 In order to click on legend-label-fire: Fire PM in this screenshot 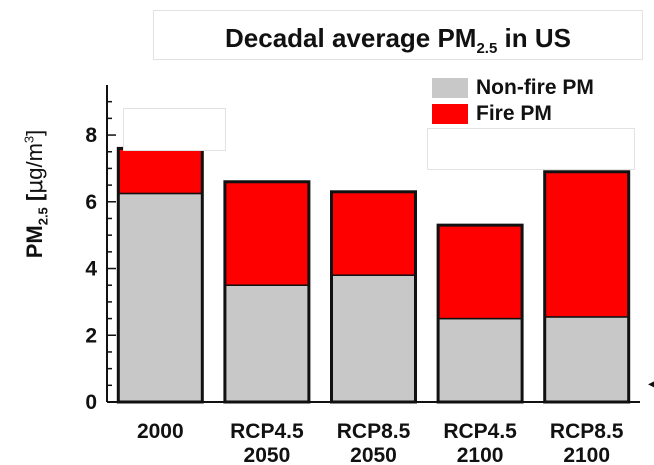, I will do `click(514, 113)`.